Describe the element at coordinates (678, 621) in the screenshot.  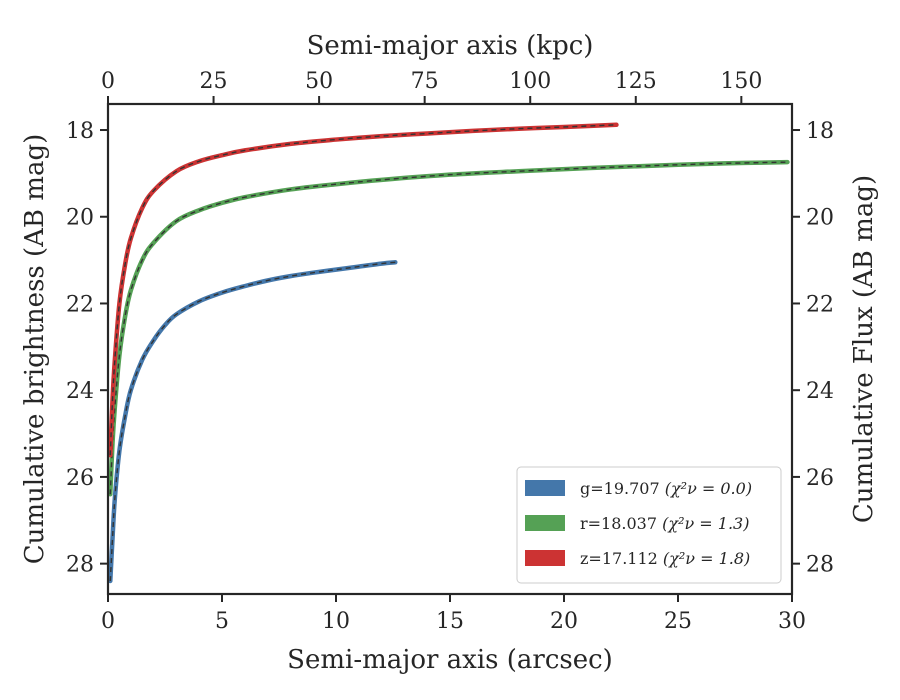
I see `x-tick-label-5: 25` at that location.